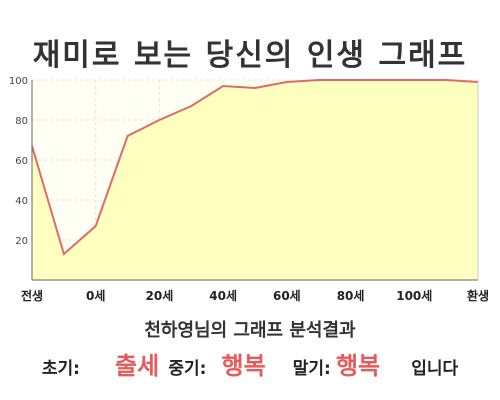 This screenshot has height=400, width=500. Describe the element at coordinates (60, 369) in the screenshot. I see `early-label: 초기:` at that location.